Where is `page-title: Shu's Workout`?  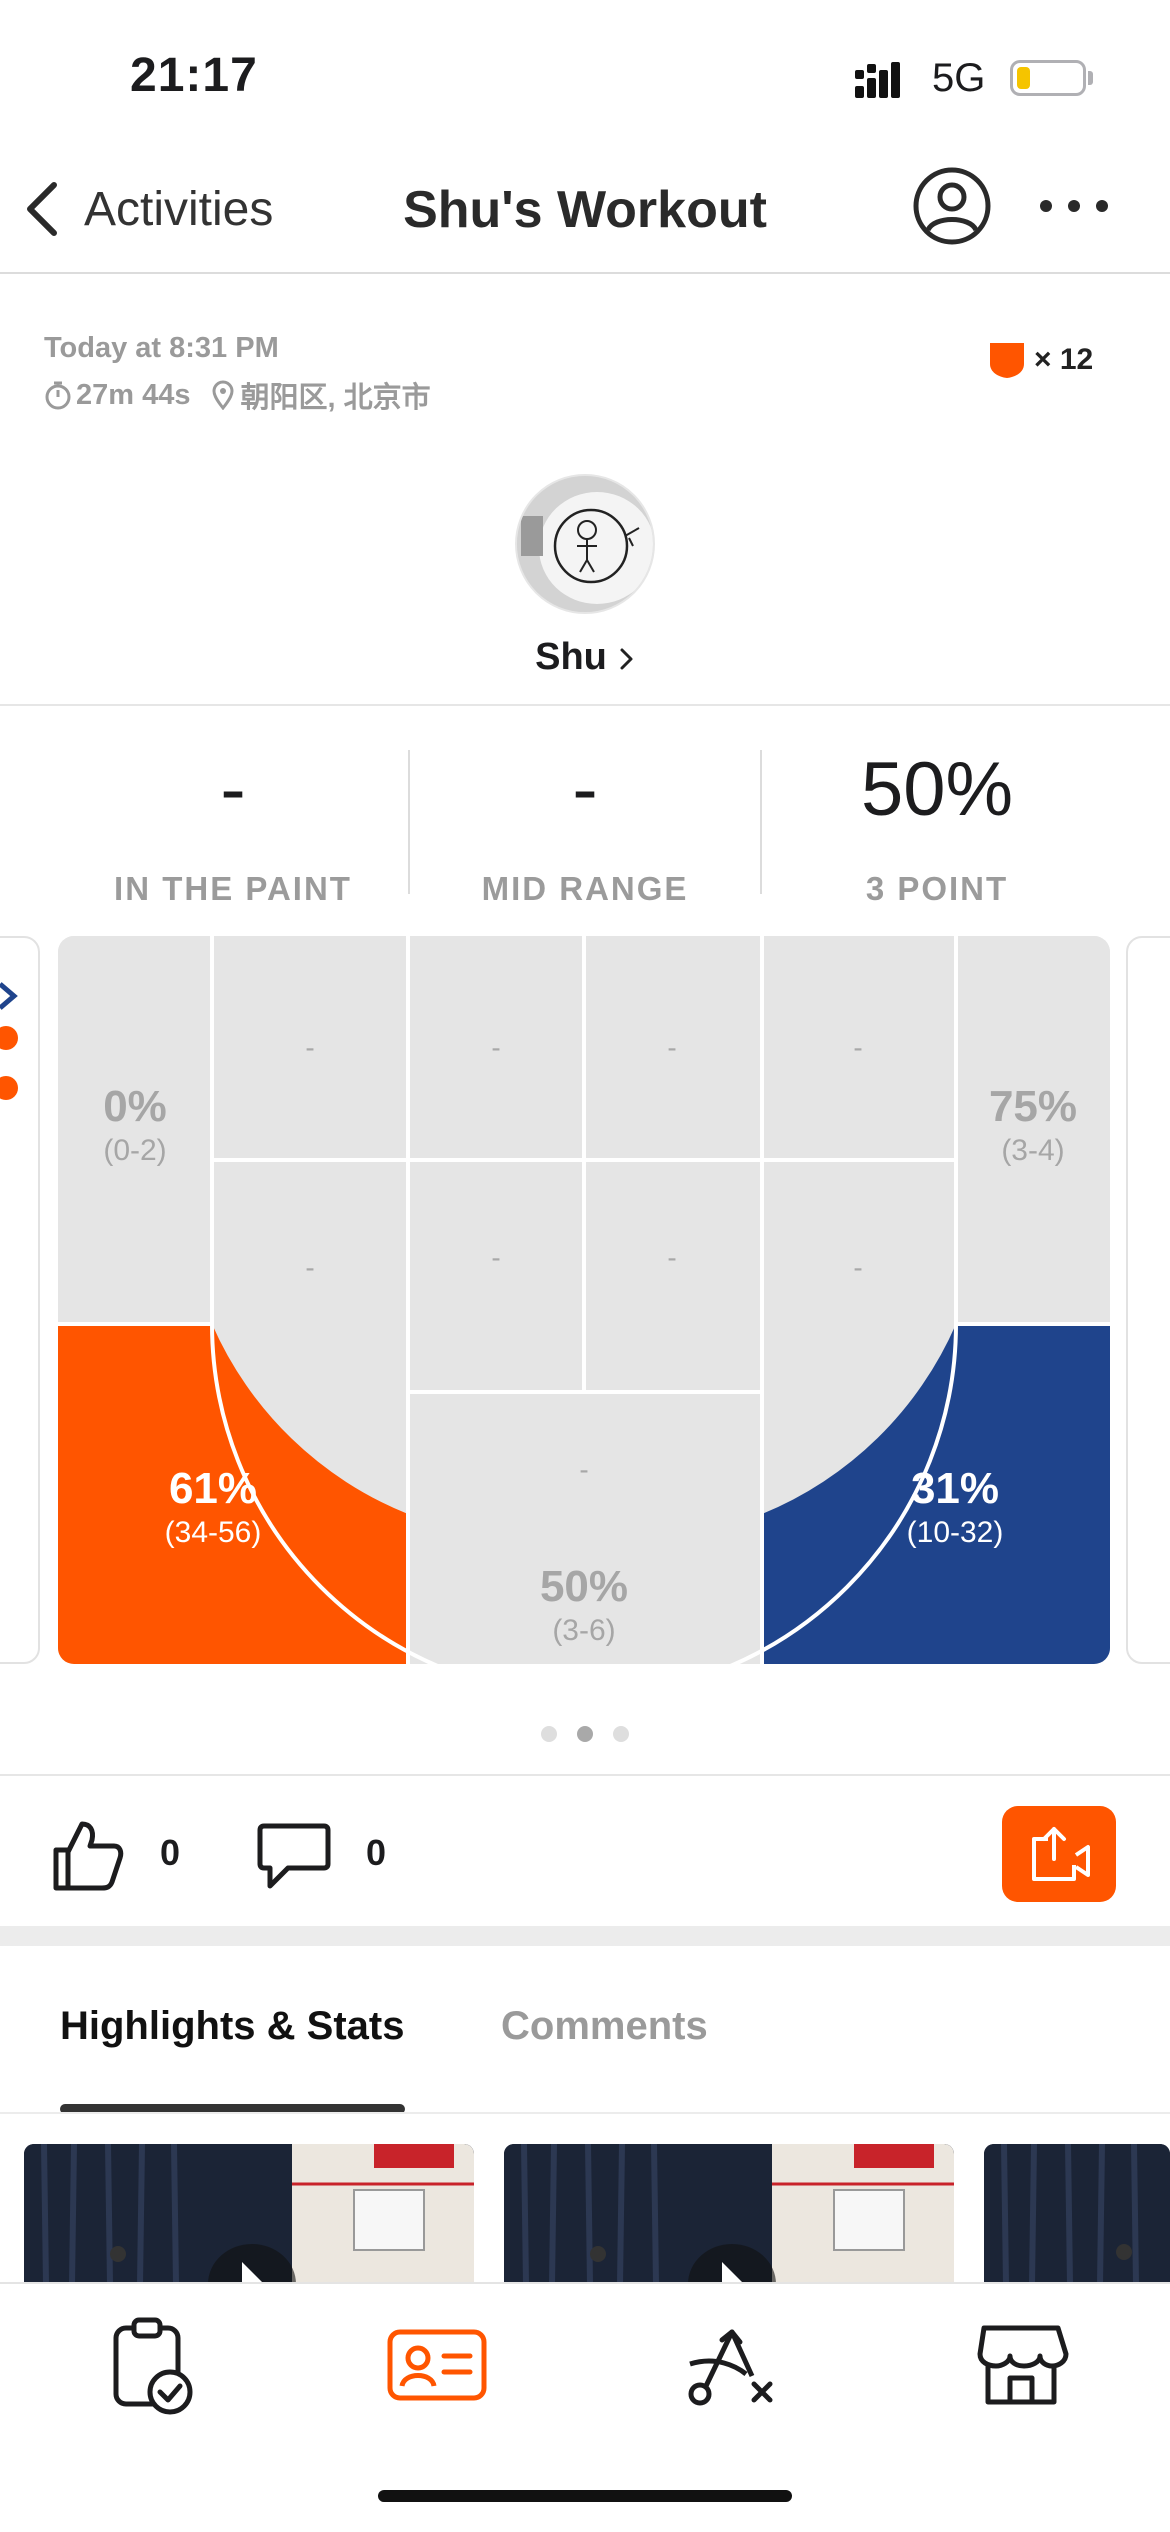
page-title: Shu's Workout is located at coordinates (585, 210).